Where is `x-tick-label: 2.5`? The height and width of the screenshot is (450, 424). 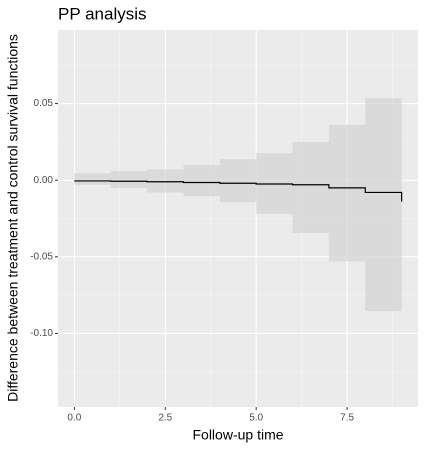 x-tick-label: 2.5 is located at coordinates (165, 418).